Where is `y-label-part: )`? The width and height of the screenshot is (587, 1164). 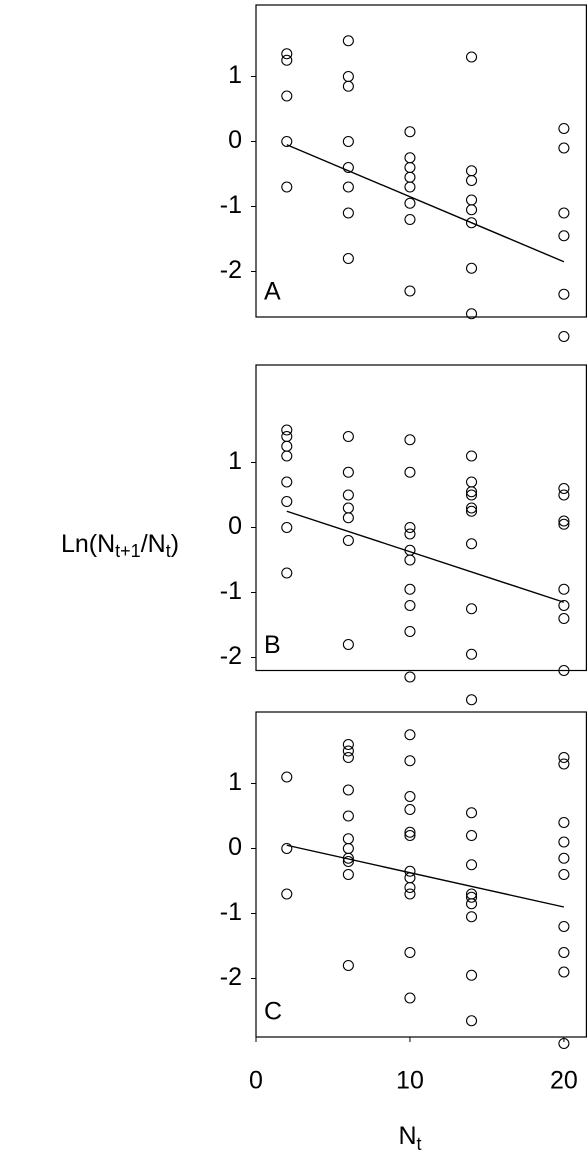
y-label-part: ) is located at coordinates (175, 544).